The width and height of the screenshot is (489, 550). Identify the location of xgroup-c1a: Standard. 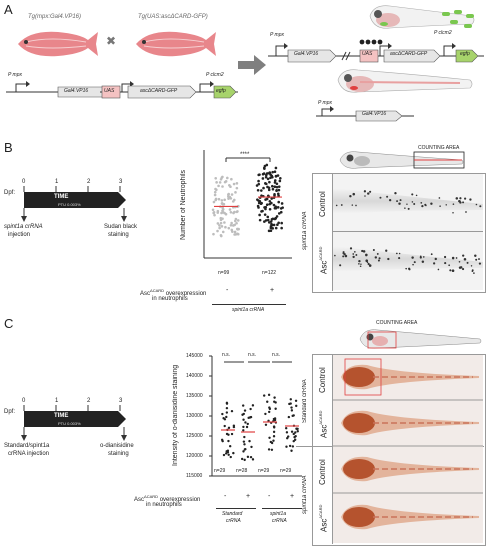
(232, 514).